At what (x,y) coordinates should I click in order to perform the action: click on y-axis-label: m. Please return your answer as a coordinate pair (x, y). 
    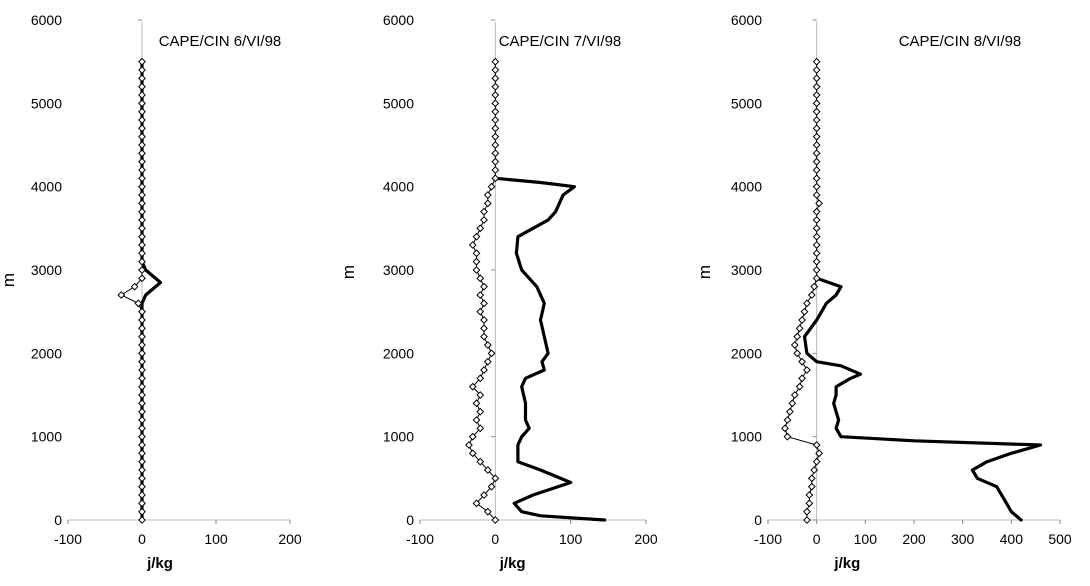
    Looking at the image, I should click on (9, 280).